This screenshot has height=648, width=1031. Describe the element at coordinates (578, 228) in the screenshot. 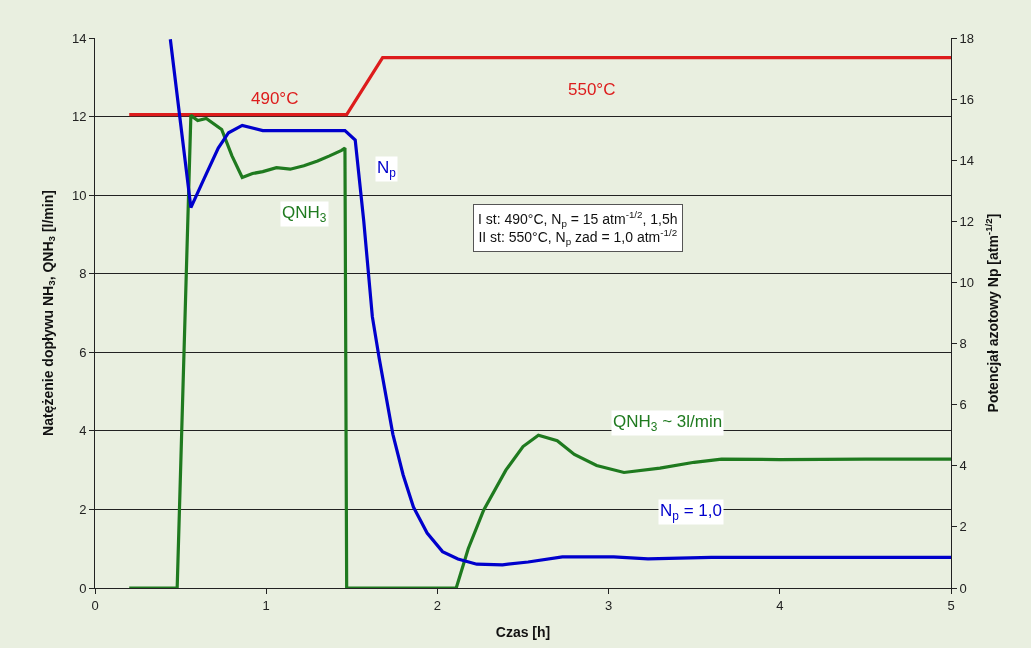

I see `text: I st: 490°C, N$_{p}$ = 15 atm$^{-1/2}$, 1,5h II st: 550°C, N$_{p}$ zad = 1,0 atm$^{-1/2}$` at that location.